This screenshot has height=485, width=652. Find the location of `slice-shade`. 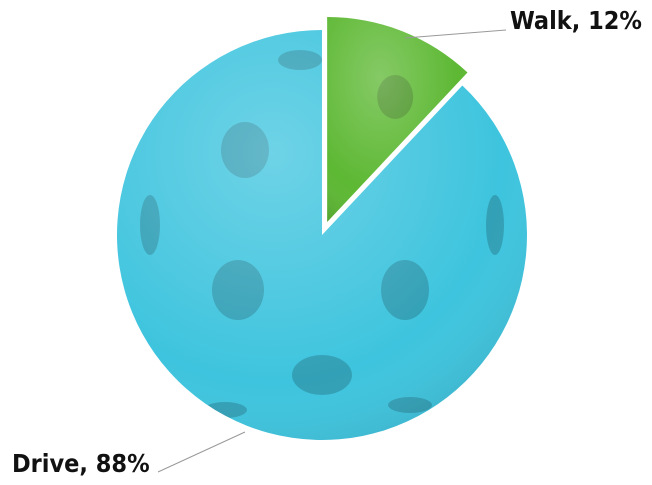

slice-shade is located at coordinates (397, 119).